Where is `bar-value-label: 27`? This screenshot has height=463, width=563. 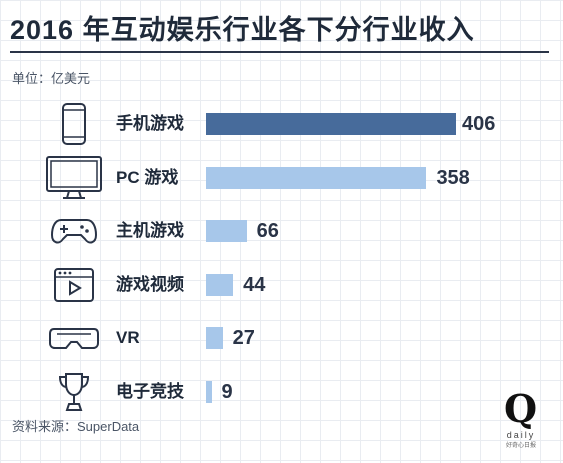
bar-value-label: 27 is located at coordinates (243, 338).